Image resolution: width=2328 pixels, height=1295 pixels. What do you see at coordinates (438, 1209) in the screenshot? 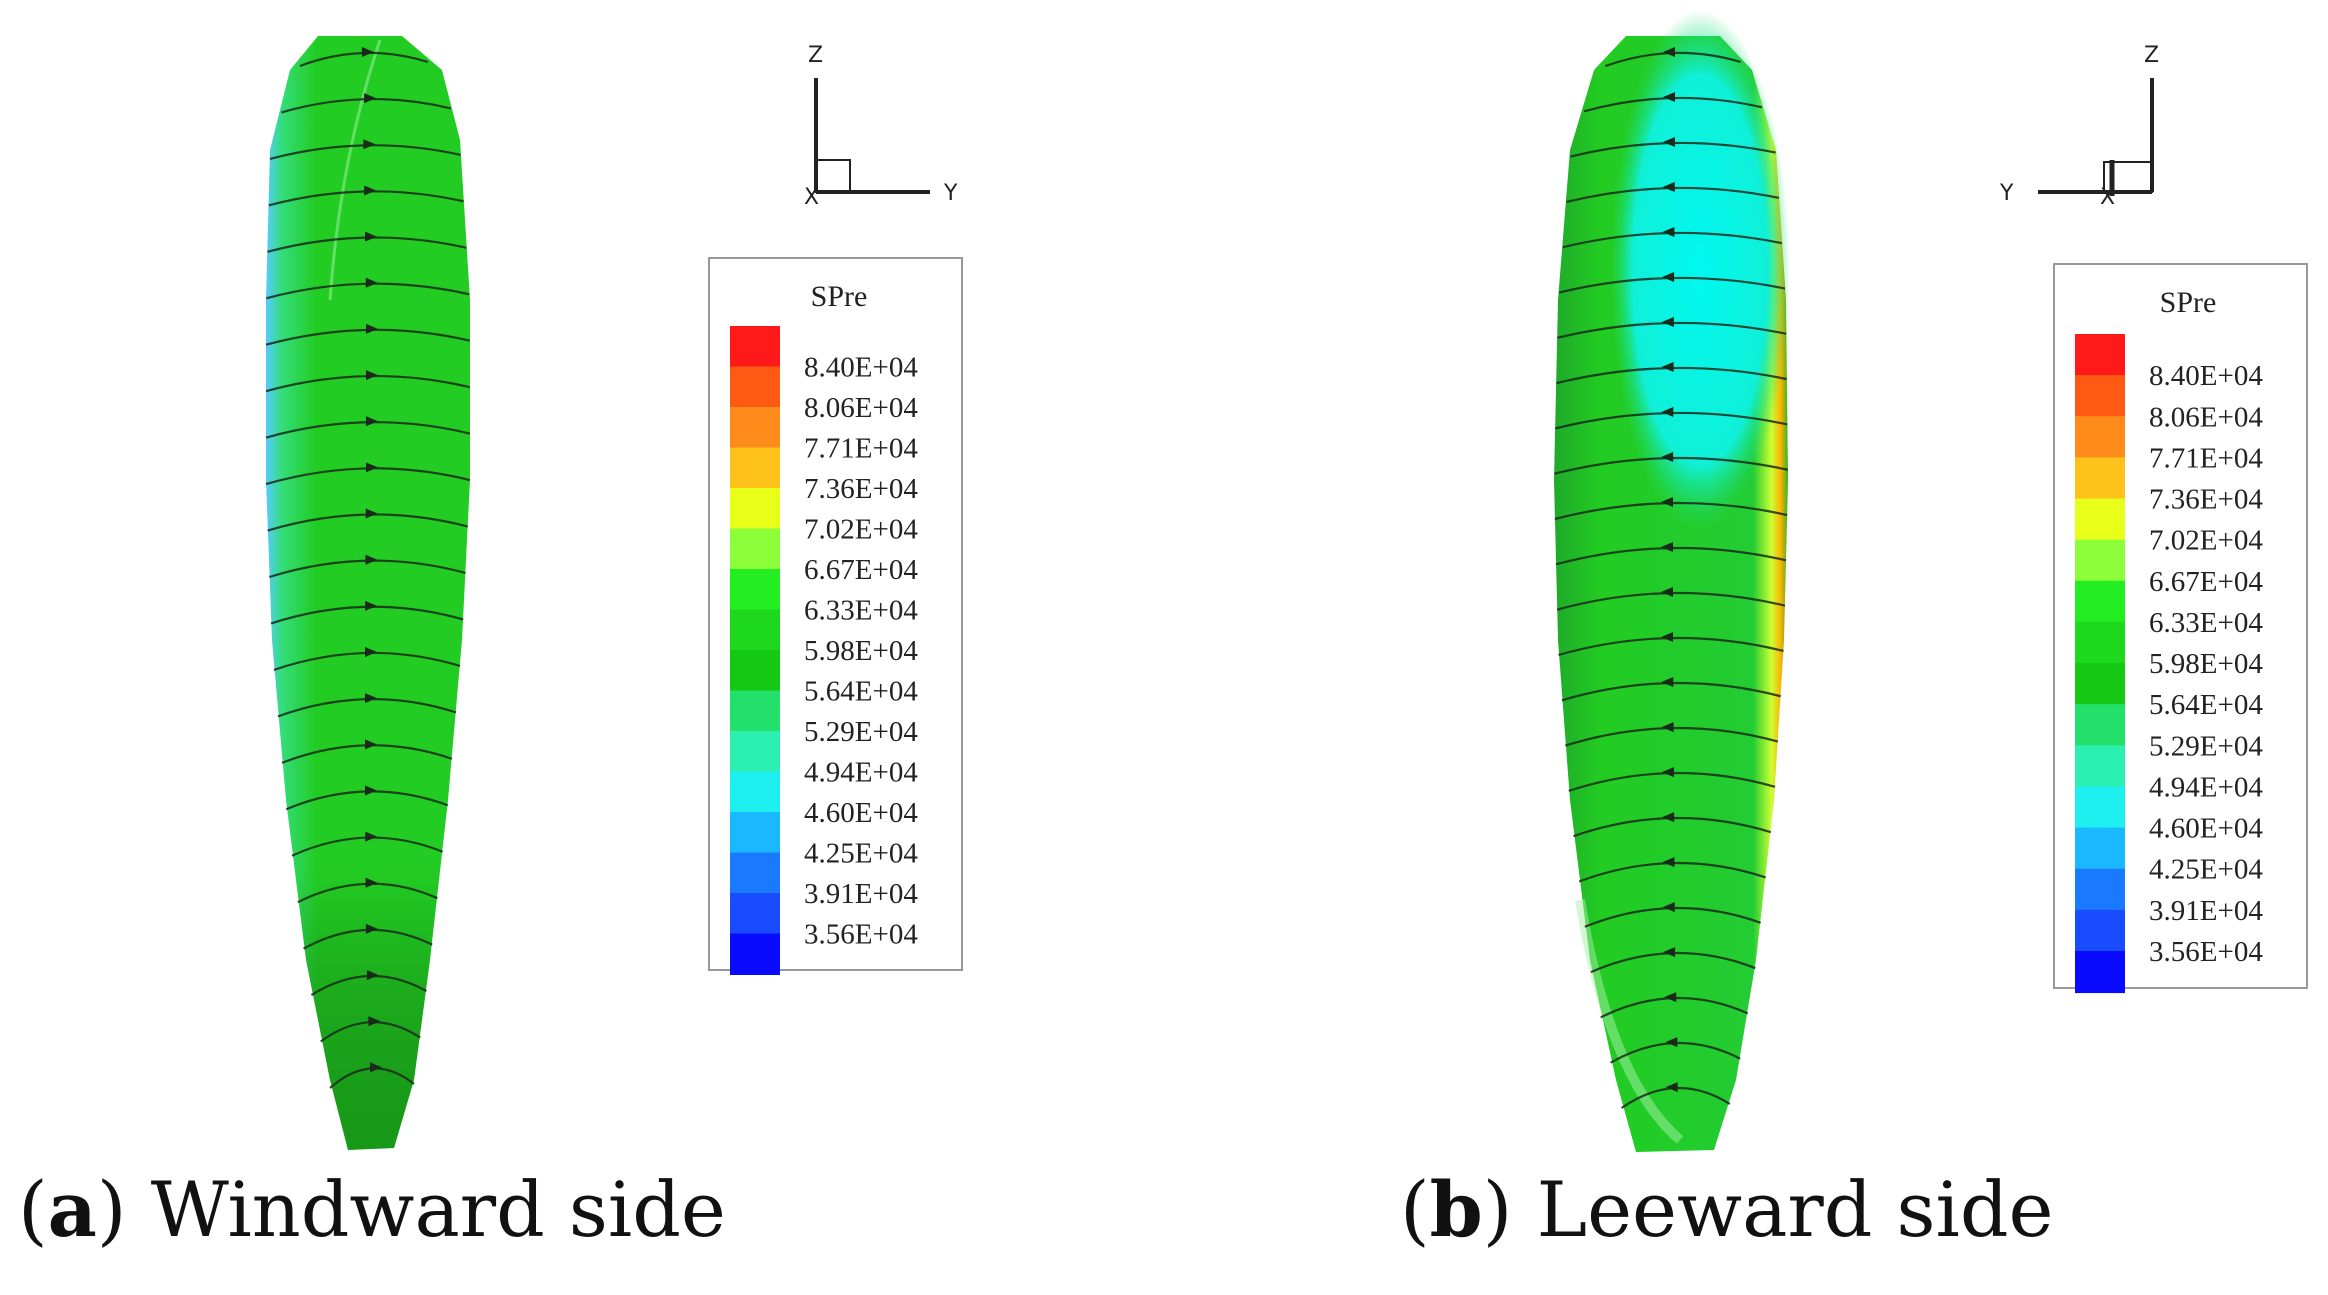
I see `caption-text: Windward side` at bounding box center [438, 1209].